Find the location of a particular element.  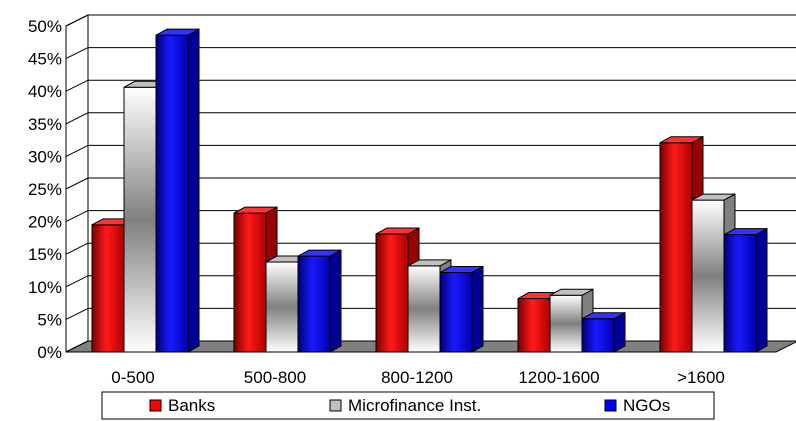

y-tick-label: 30% is located at coordinates (45, 156).